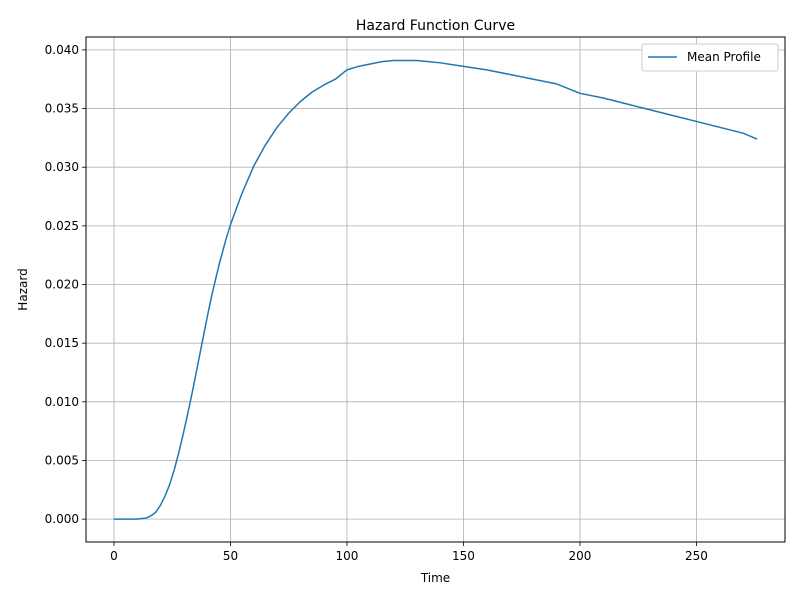 The height and width of the screenshot is (600, 800). What do you see at coordinates (62, 460) in the screenshot?
I see `y-tick-label: 0.005` at bounding box center [62, 460].